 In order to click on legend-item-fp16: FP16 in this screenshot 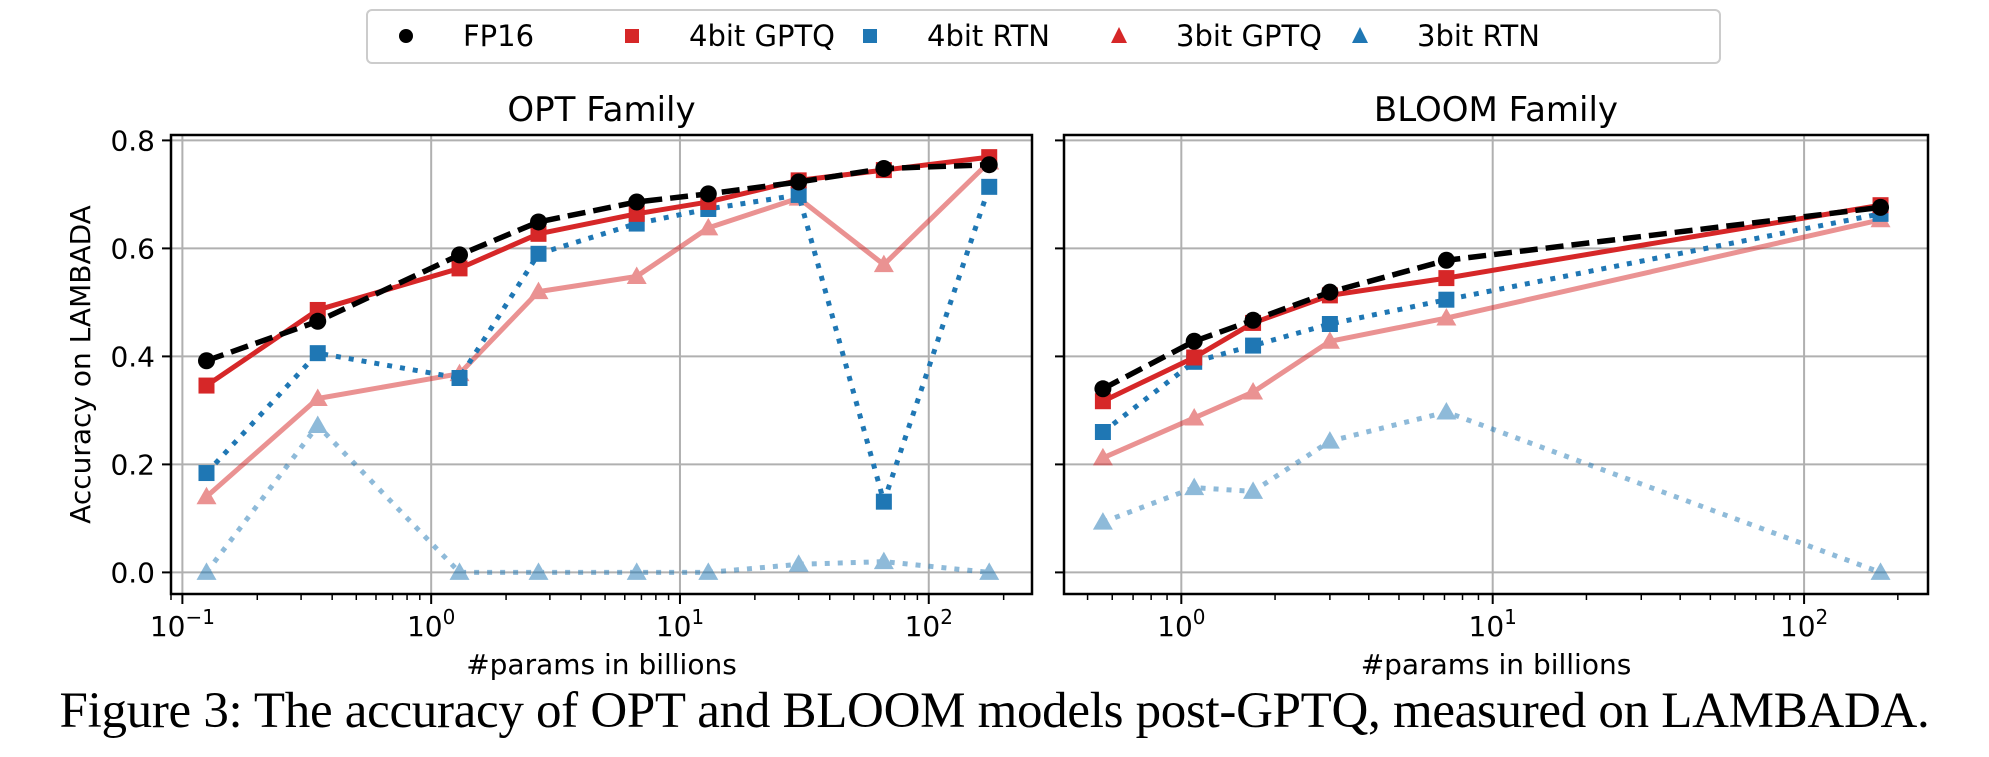, I will do `click(466, 36)`.